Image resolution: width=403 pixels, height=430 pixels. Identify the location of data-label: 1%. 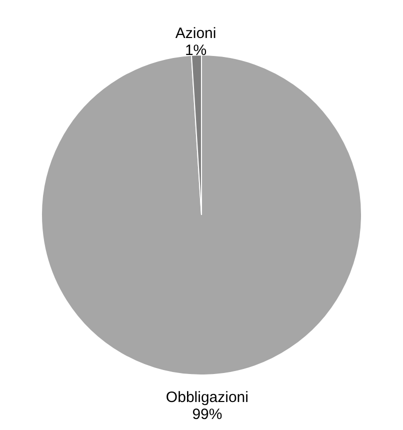
(195, 51).